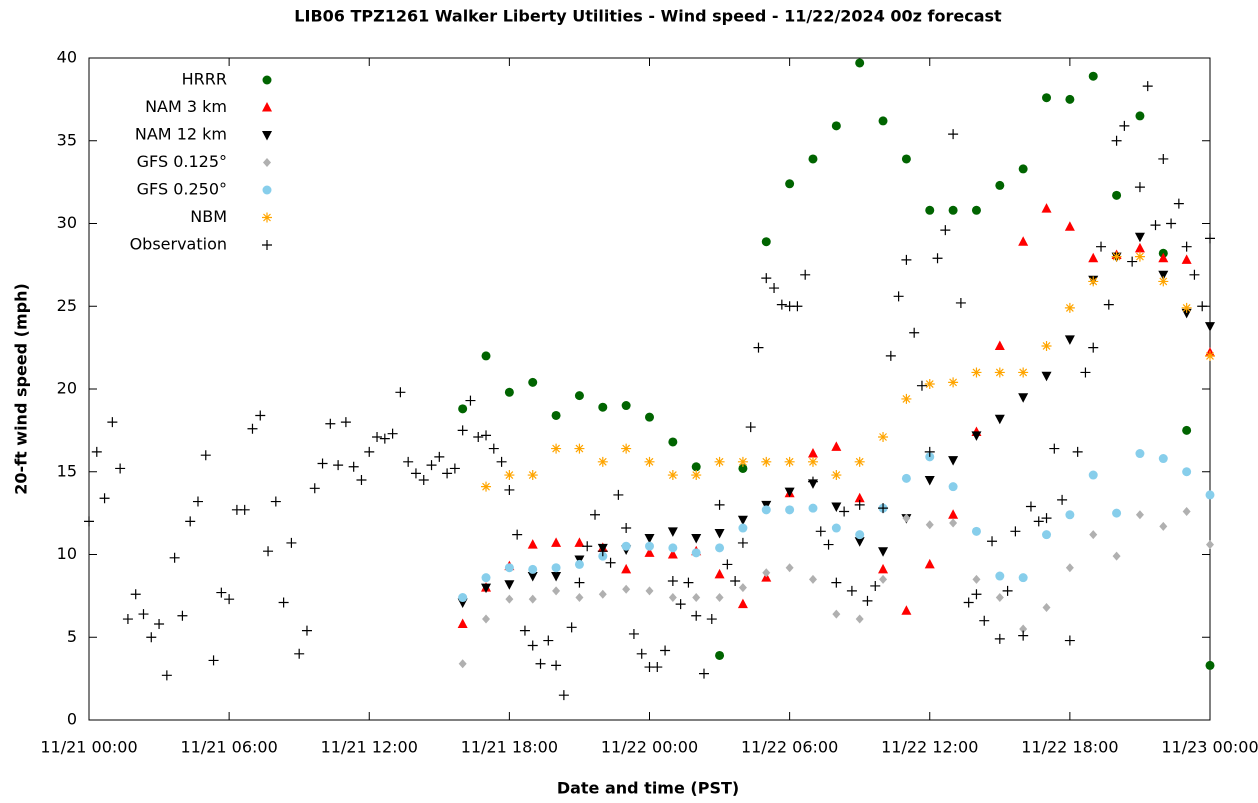  What do you see at coordinates (186, 106) in the screenshot?
I see `legend-label: NAM 3 km` at bounding box center [186, 106].